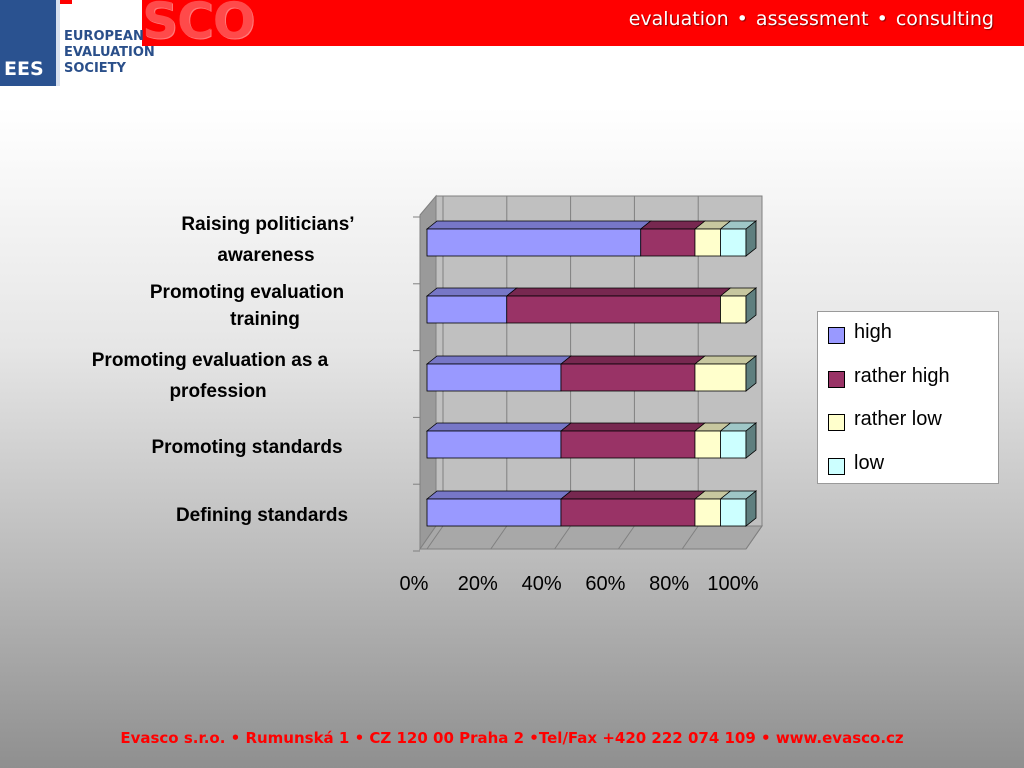  Describe the element at coordinates (873, 332) in the screenshot. I see `legend-label: high` at that location.